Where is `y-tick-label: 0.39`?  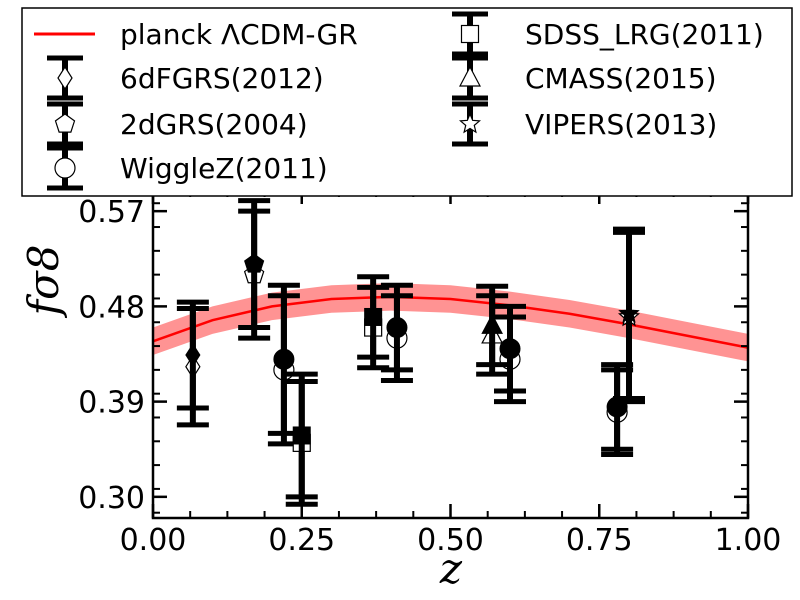
y-tick-label: 0.39 is located at coordinates (111, 403).